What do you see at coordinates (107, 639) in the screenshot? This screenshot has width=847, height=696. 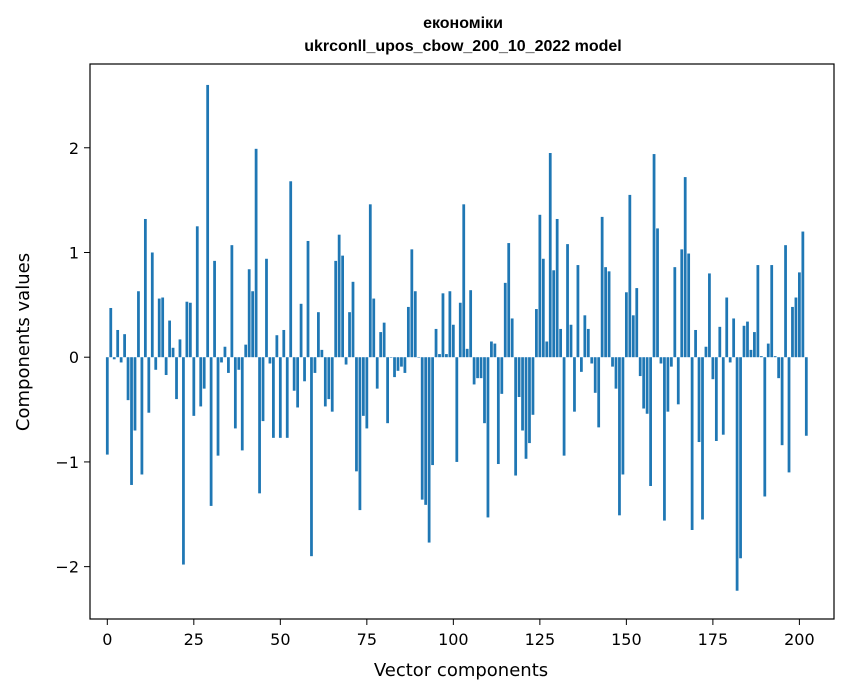 I see `x-tick-label: 0` at bounding box center [107, 639].